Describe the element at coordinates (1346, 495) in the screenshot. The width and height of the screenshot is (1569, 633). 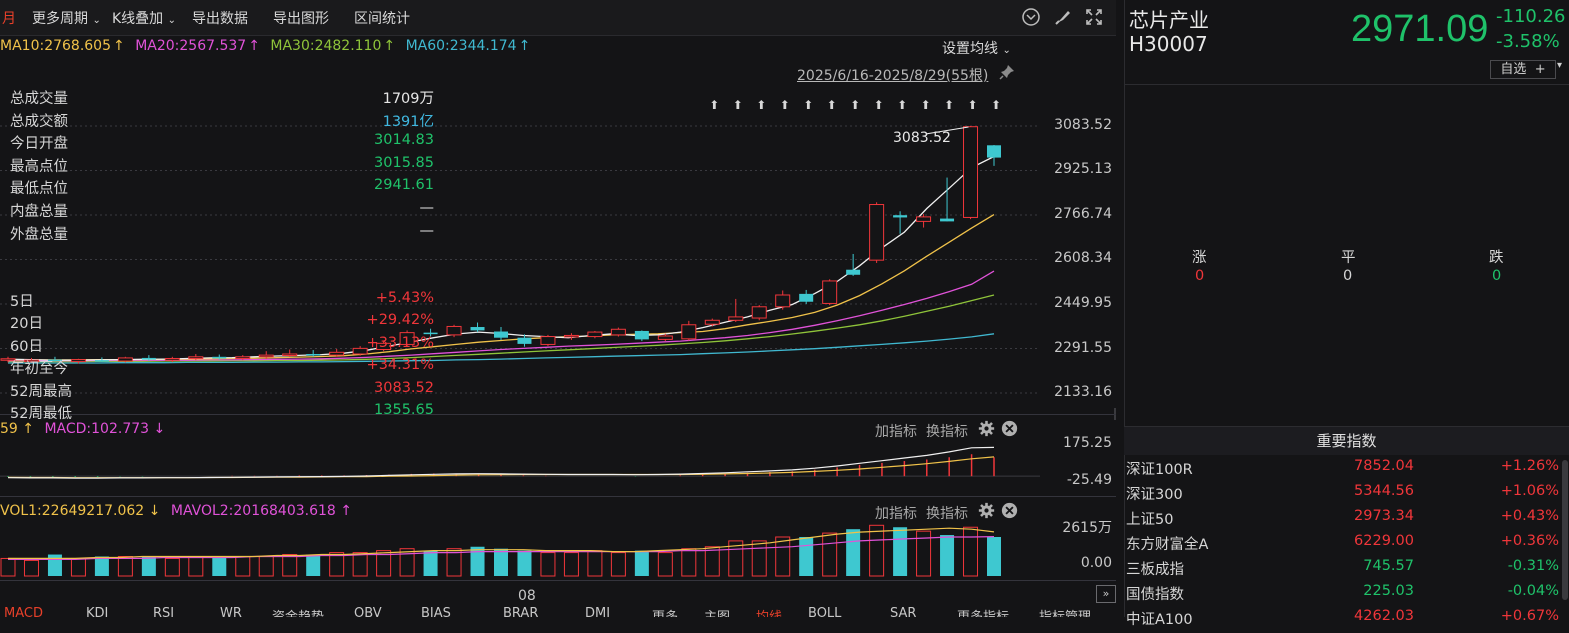
I see `index-row: 深证300 5344.56 +1.06%` at that location.